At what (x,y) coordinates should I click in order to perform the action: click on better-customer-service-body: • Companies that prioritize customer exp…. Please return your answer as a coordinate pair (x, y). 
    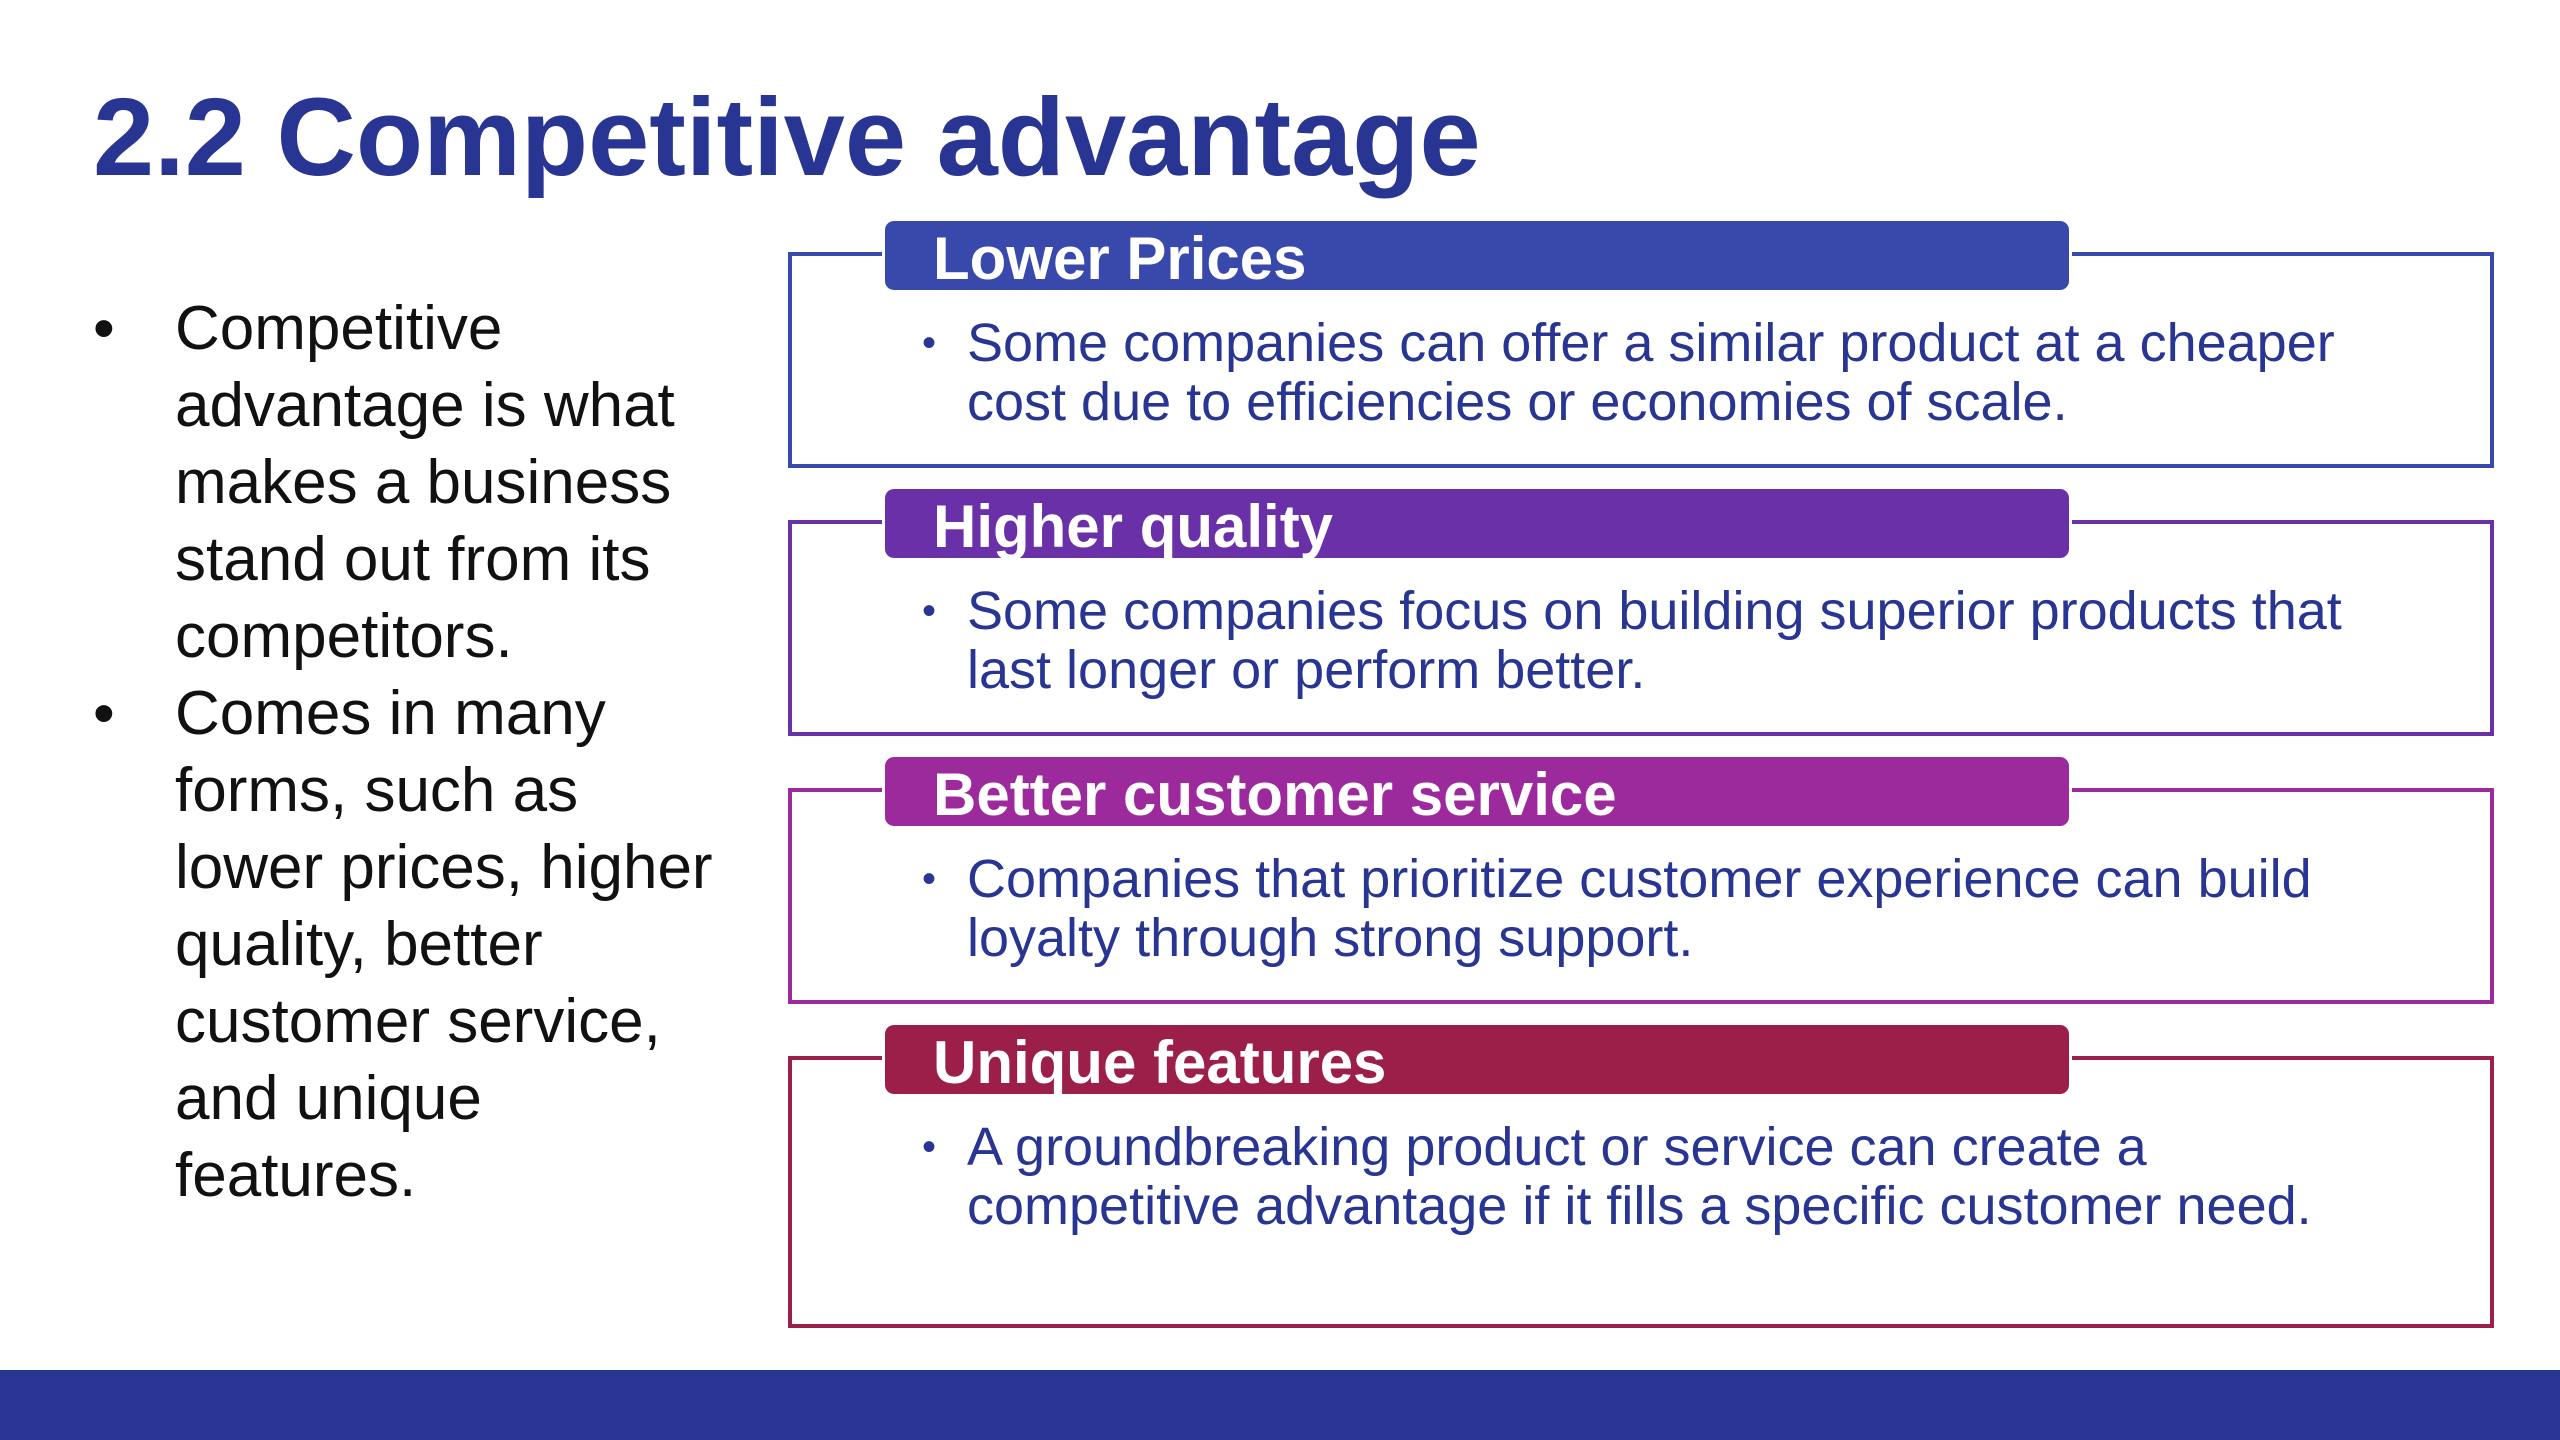
    Looking at the image, I should click on (1662, 909).